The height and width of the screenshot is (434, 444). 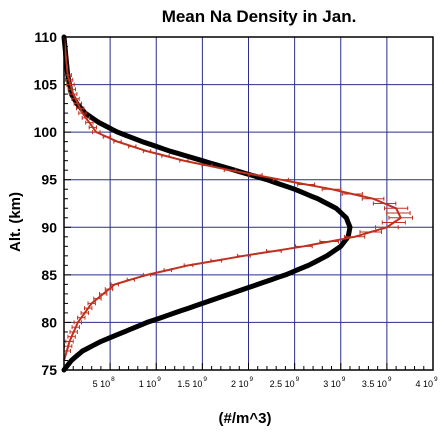 I want to click on y-tick-label: 95, so click(x=49, y=180).